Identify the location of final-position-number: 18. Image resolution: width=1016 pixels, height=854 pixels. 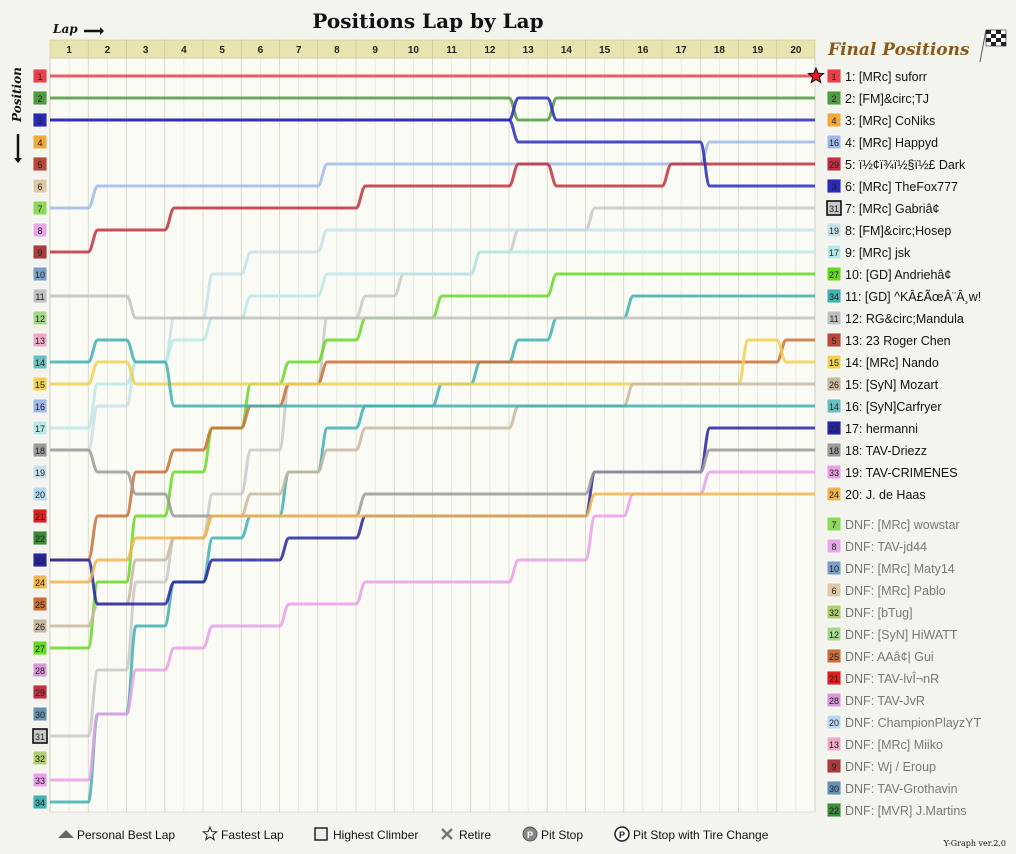
(834, 451).